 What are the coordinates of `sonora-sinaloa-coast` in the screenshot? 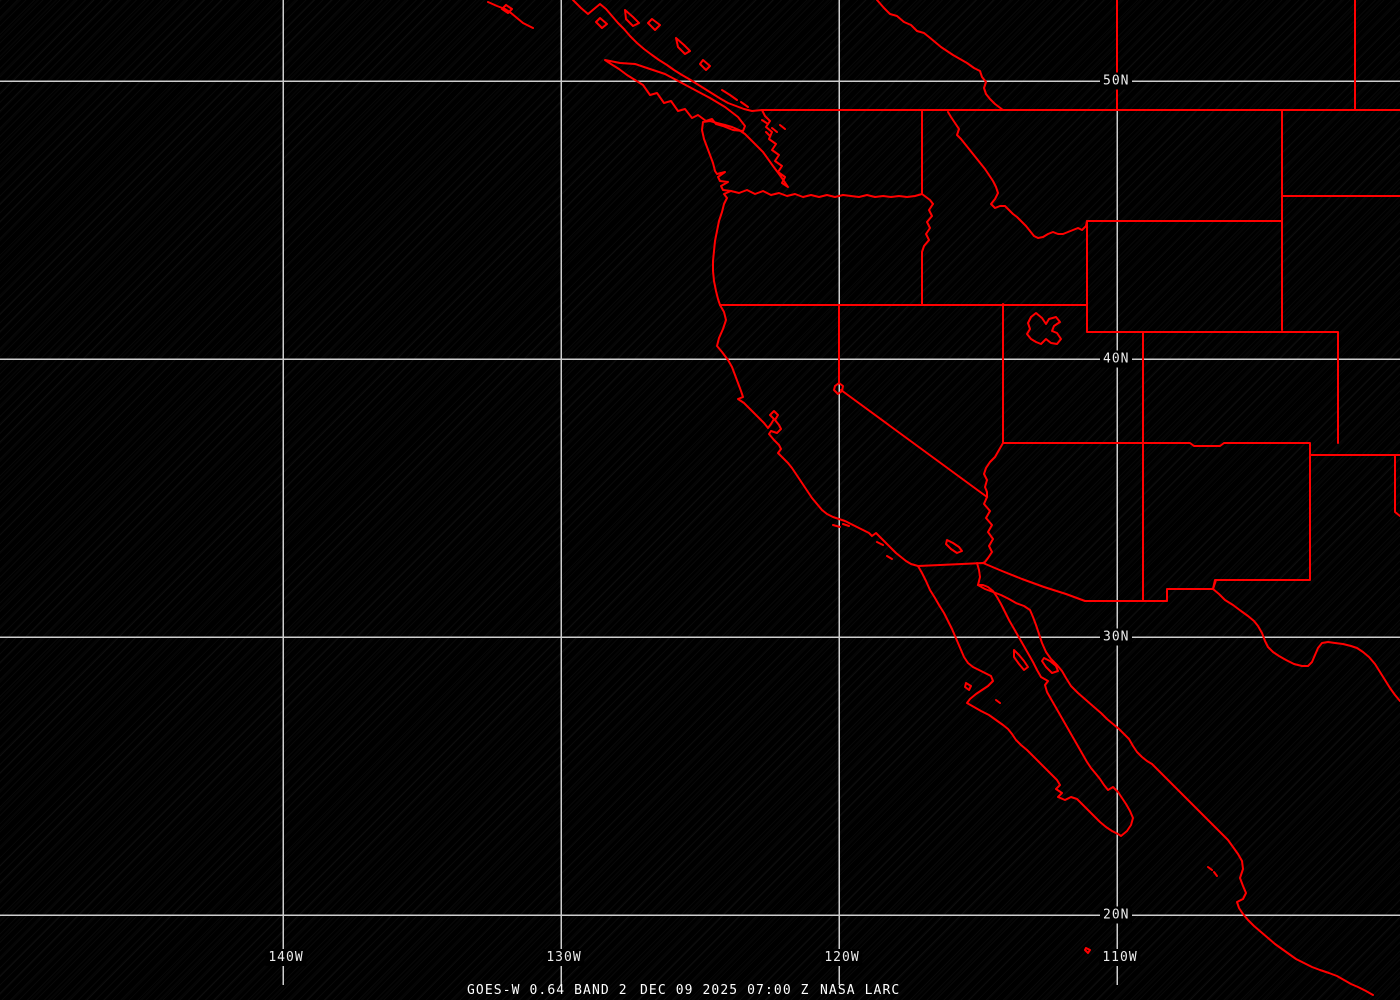 It's located at (1175, 790).